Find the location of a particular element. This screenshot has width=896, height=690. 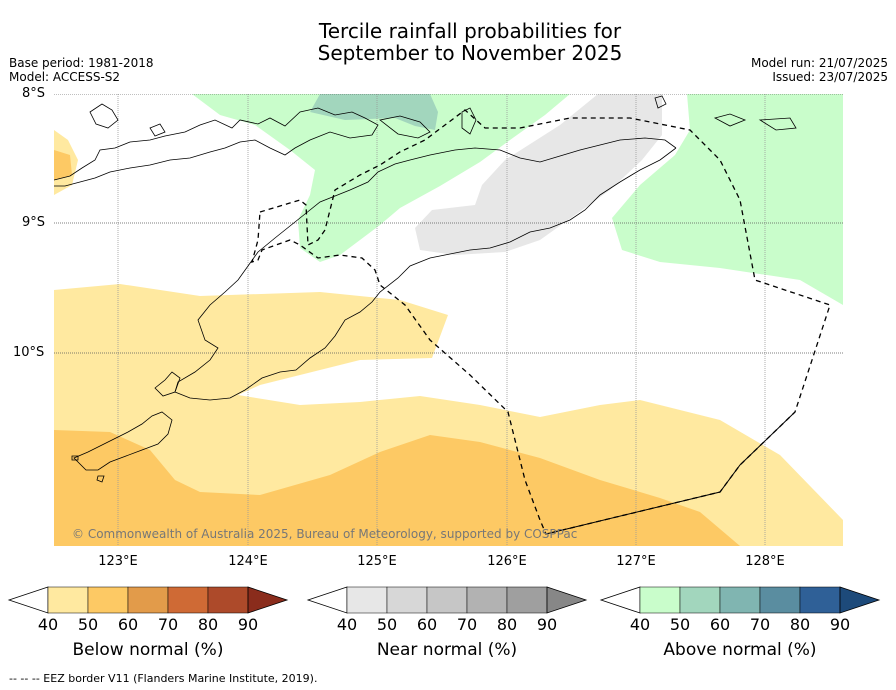

above-normal-north-region is located at coordinates (381, 178).